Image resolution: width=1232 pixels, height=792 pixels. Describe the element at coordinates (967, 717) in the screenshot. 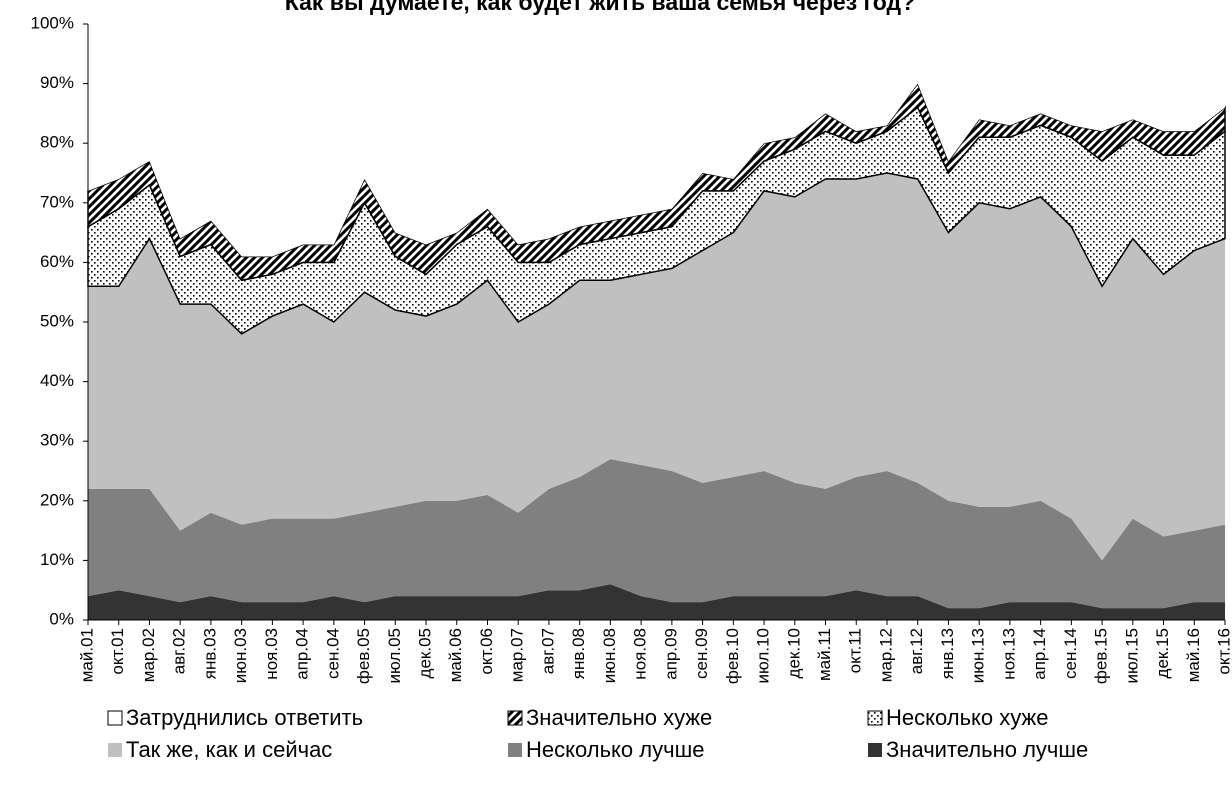

I see `legend-label: Несколько хуже` at that location.